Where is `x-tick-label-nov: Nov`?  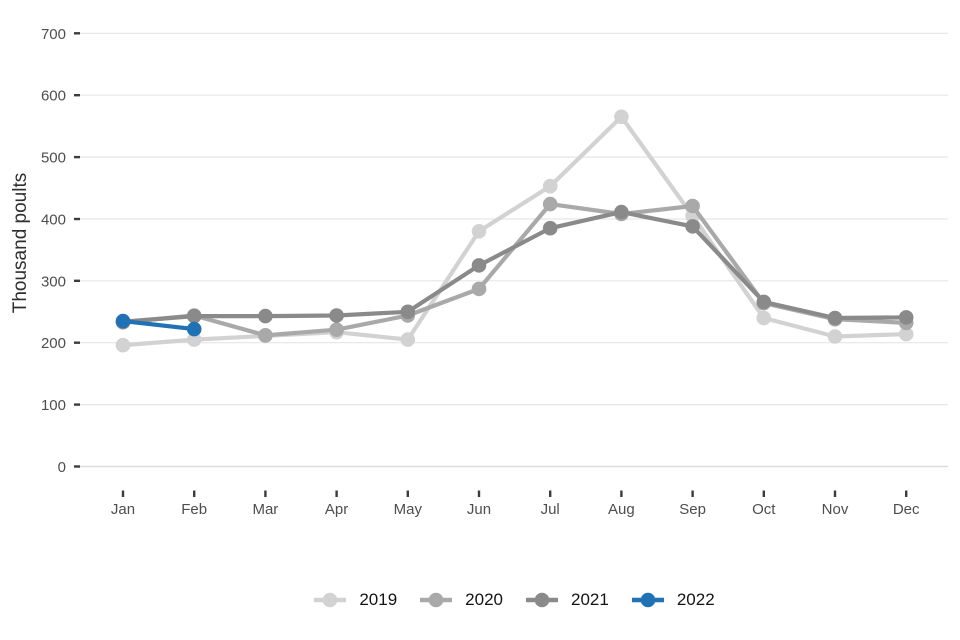
x-tick-label-nov: Nov is located at coordinates (835, 509).